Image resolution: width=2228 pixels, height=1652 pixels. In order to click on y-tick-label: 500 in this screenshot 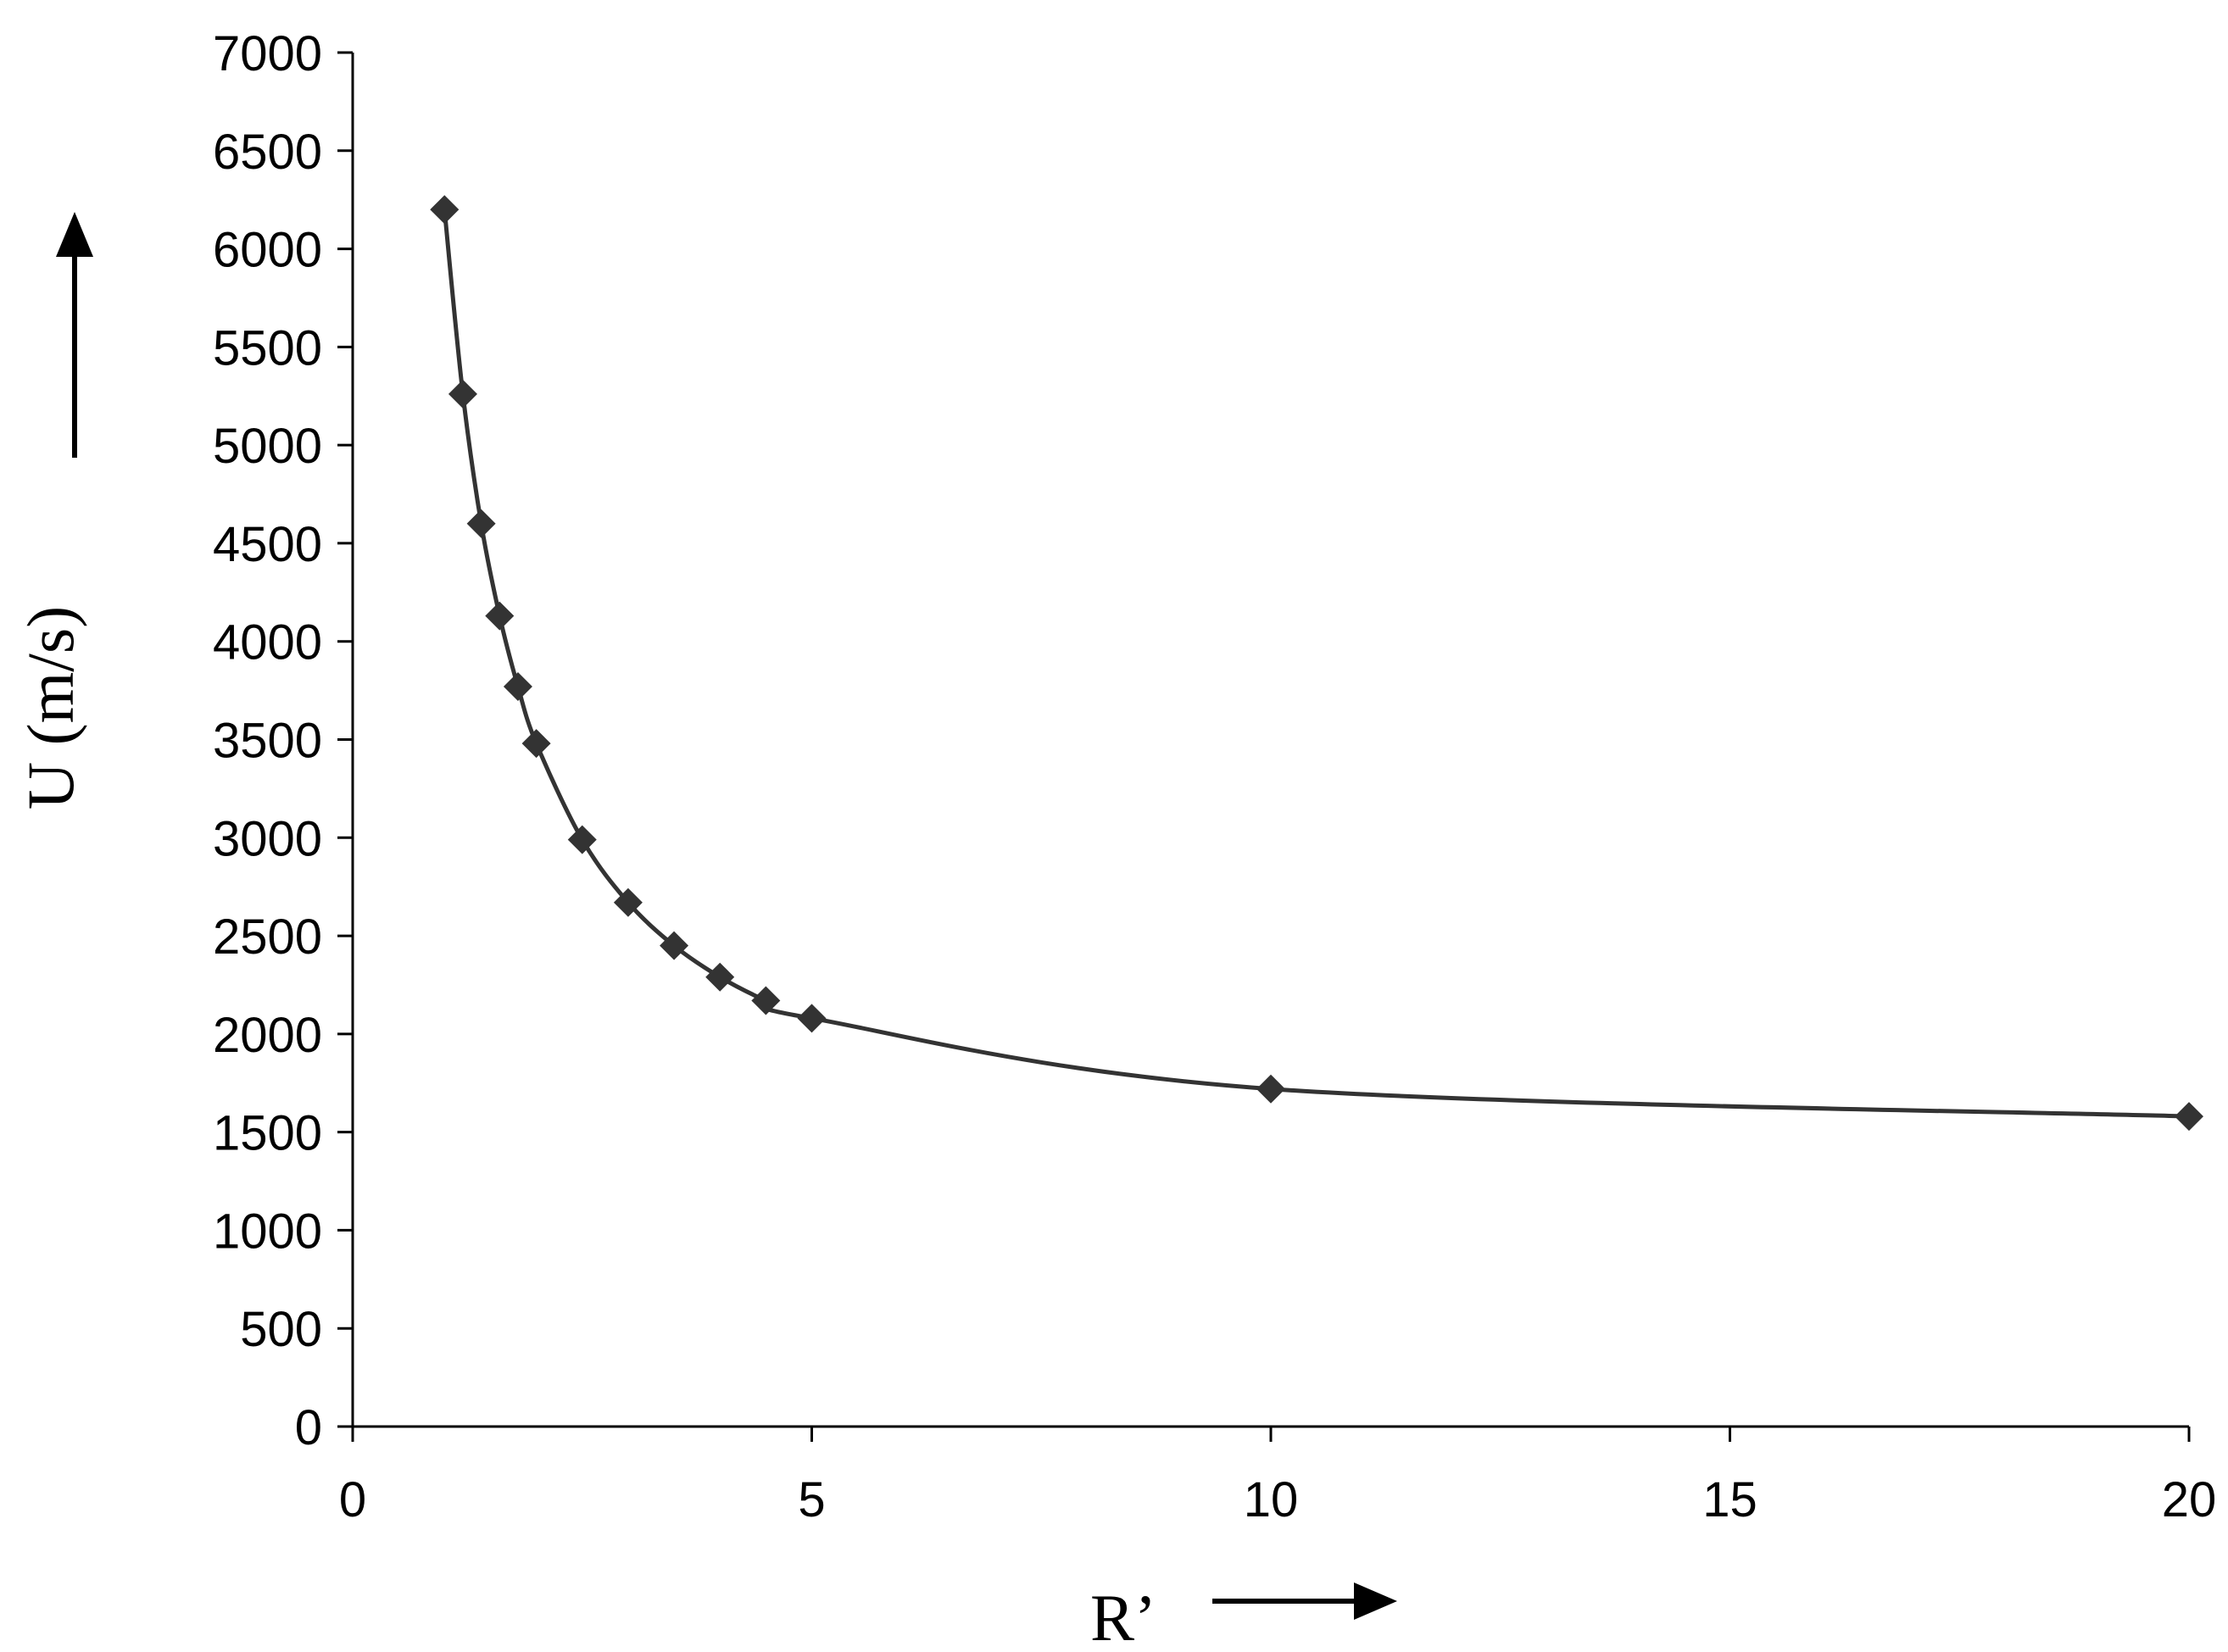, I will do `click(281, 1329)`.